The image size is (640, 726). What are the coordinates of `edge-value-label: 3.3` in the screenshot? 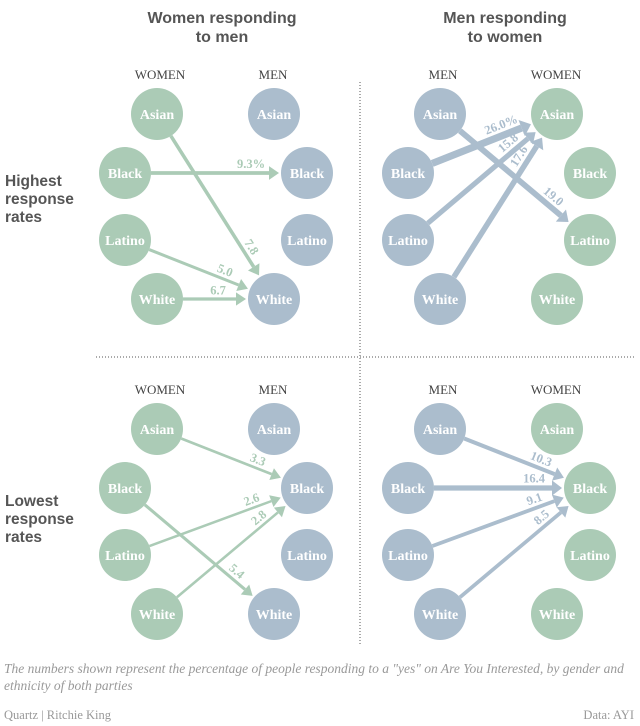 It's located at (258, 459).